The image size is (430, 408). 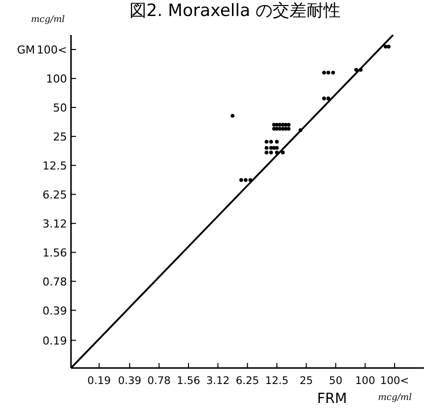 I want to click on x-tick-label: 100<, so click(x=394, y=381).